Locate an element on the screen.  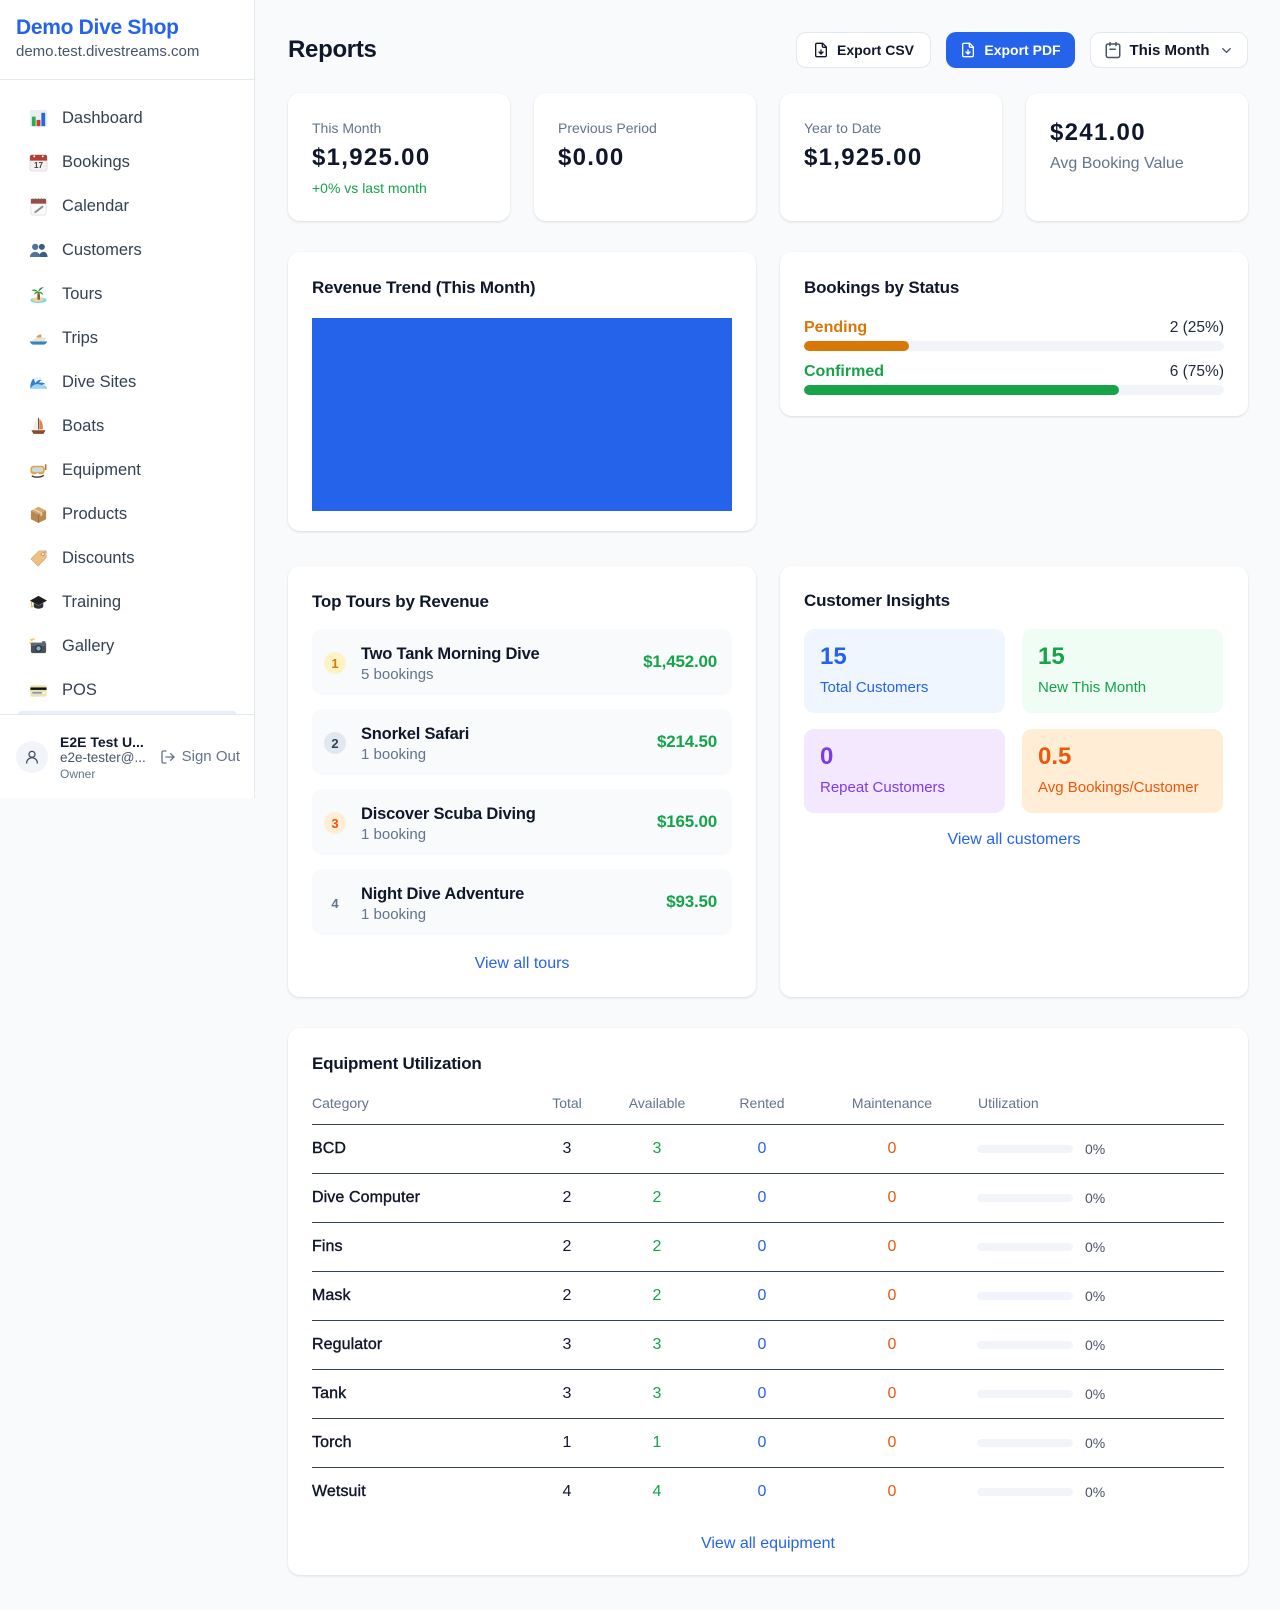
svg-text: 17 is located at coordinates (38, 165).